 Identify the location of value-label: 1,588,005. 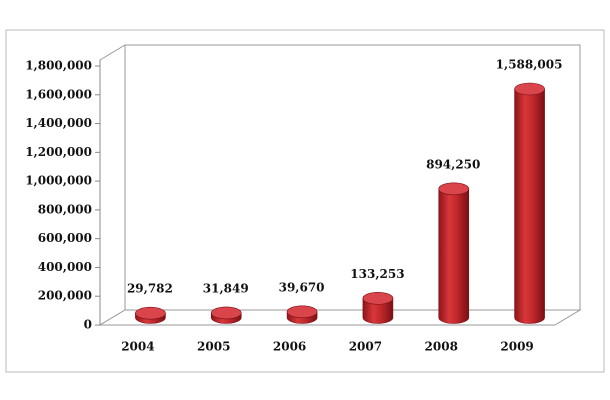
(529, 65).